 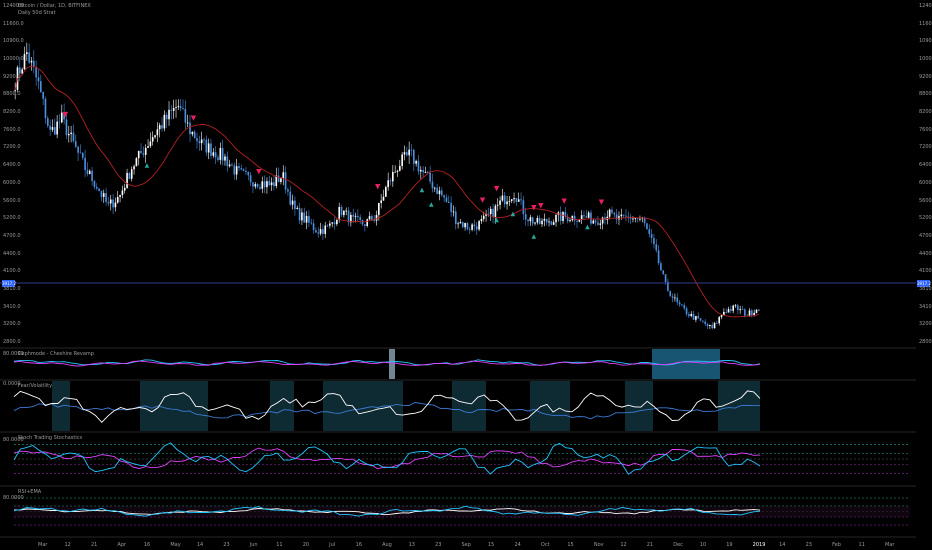 I want to click on time-tick-label: Jul, so click(x=332, y=545).